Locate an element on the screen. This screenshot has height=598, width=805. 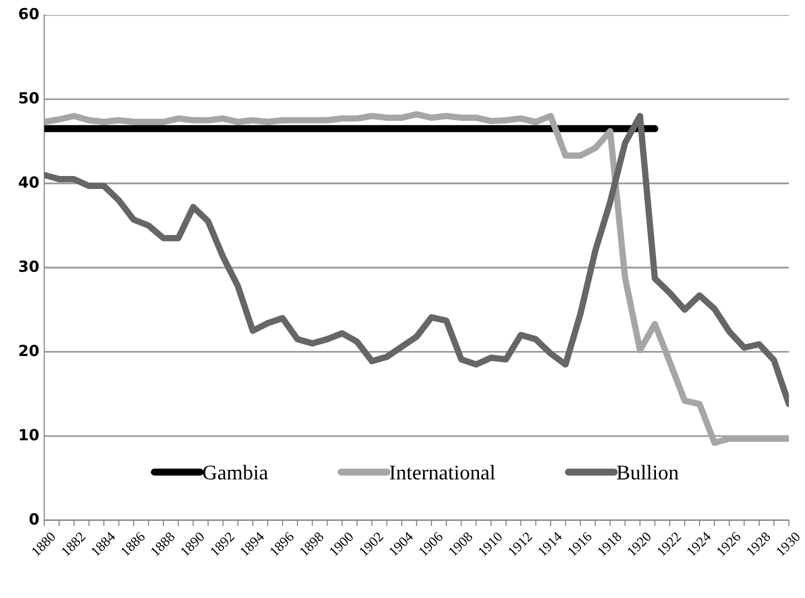
y-tick-label: 60 is located at coordinates (29, 14).